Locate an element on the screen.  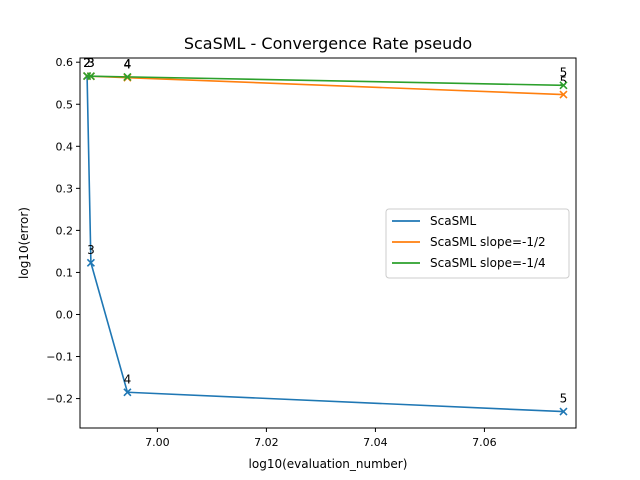
chart-title: ScaSML - Convergence Rate pseudo is located at coordinates (328, 43).